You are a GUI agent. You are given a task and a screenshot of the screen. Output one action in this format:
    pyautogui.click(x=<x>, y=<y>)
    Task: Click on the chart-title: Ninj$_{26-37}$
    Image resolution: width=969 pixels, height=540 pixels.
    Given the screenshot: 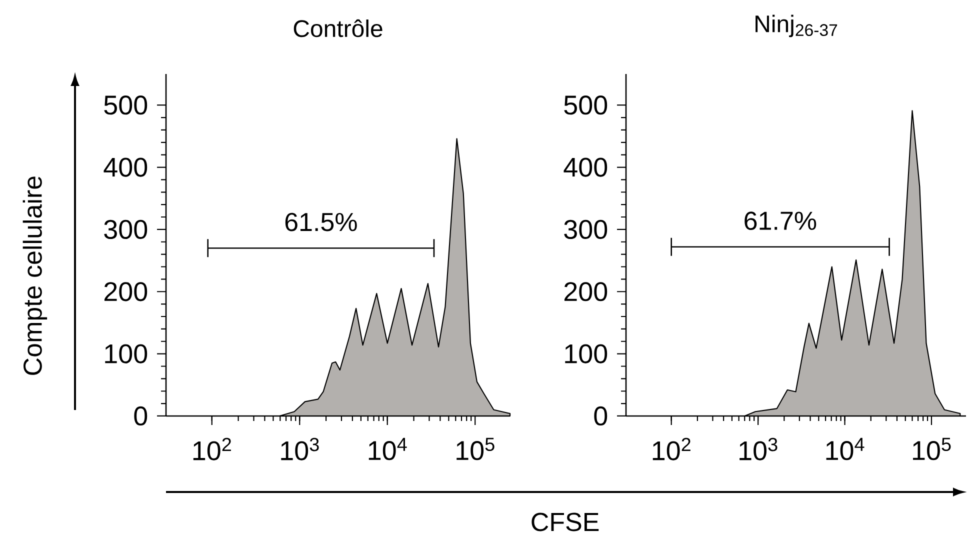 What is the action you would take?
    pyautogui.click(x=797, y=26)
    